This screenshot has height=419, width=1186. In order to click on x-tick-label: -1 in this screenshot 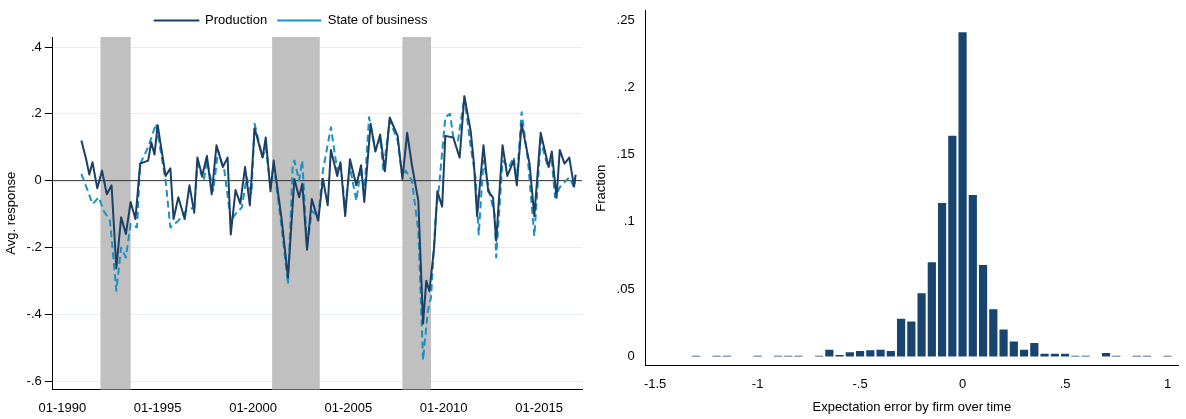, I will do `click(757, 384)`.